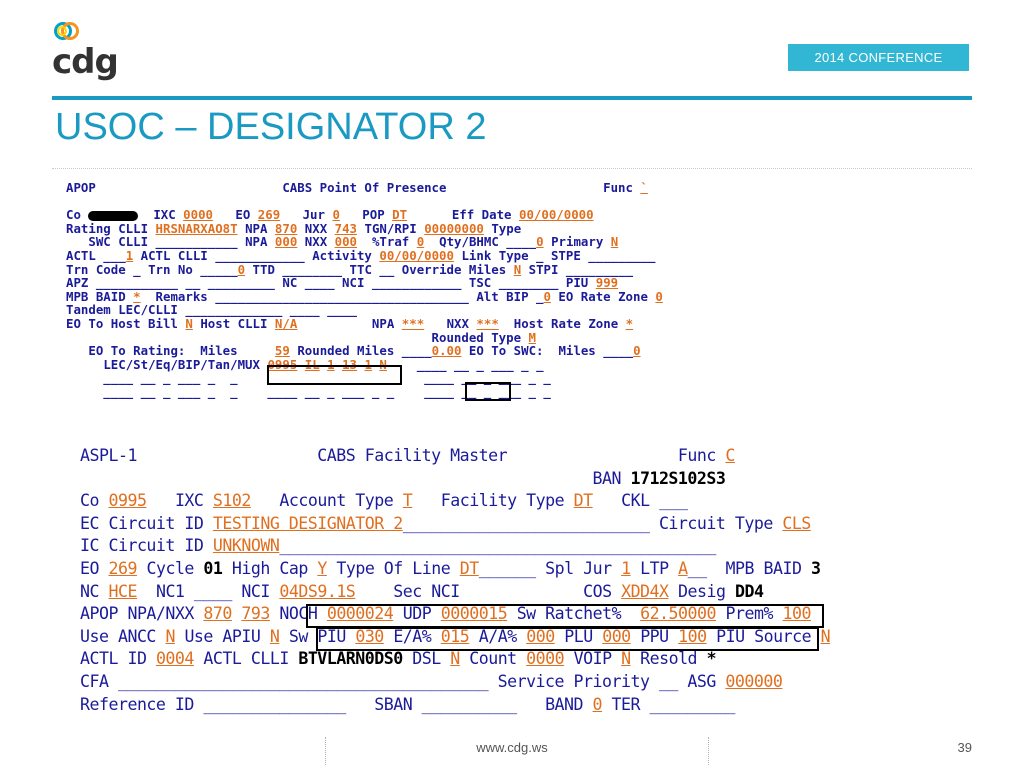 The image size is (1024, 768). I want to click on sw-piu-highlight-box, so click(567, 639).